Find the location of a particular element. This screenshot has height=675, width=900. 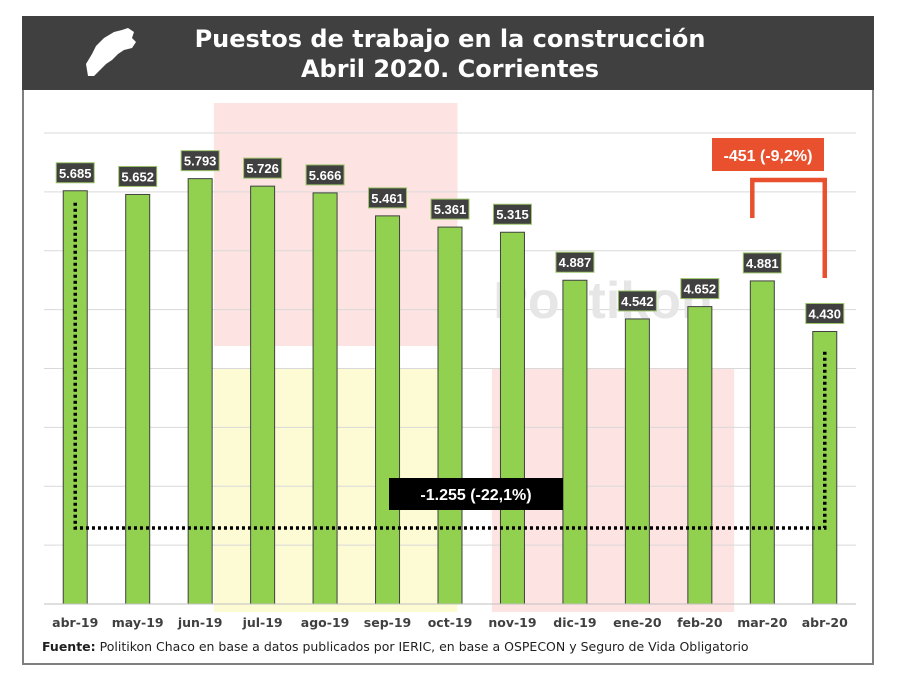

x-tick-label: abr-19 is located at coordinates (75, 622).